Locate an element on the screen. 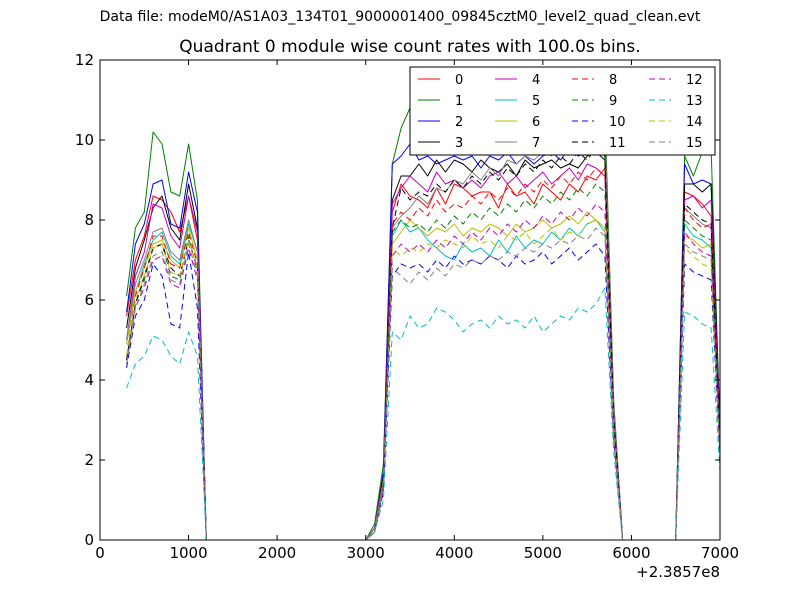  legend-label-4: 4 is located at coordinates (536, 80).